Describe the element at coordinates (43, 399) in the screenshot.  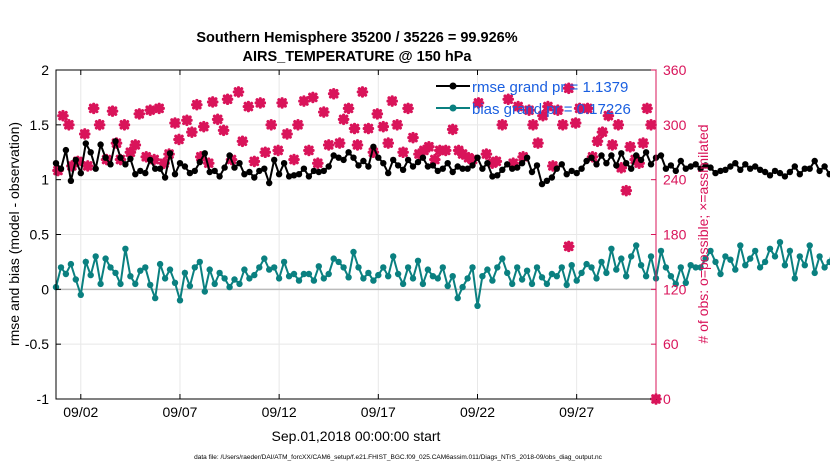
I see `y-left-tick-label: -1` at that location.